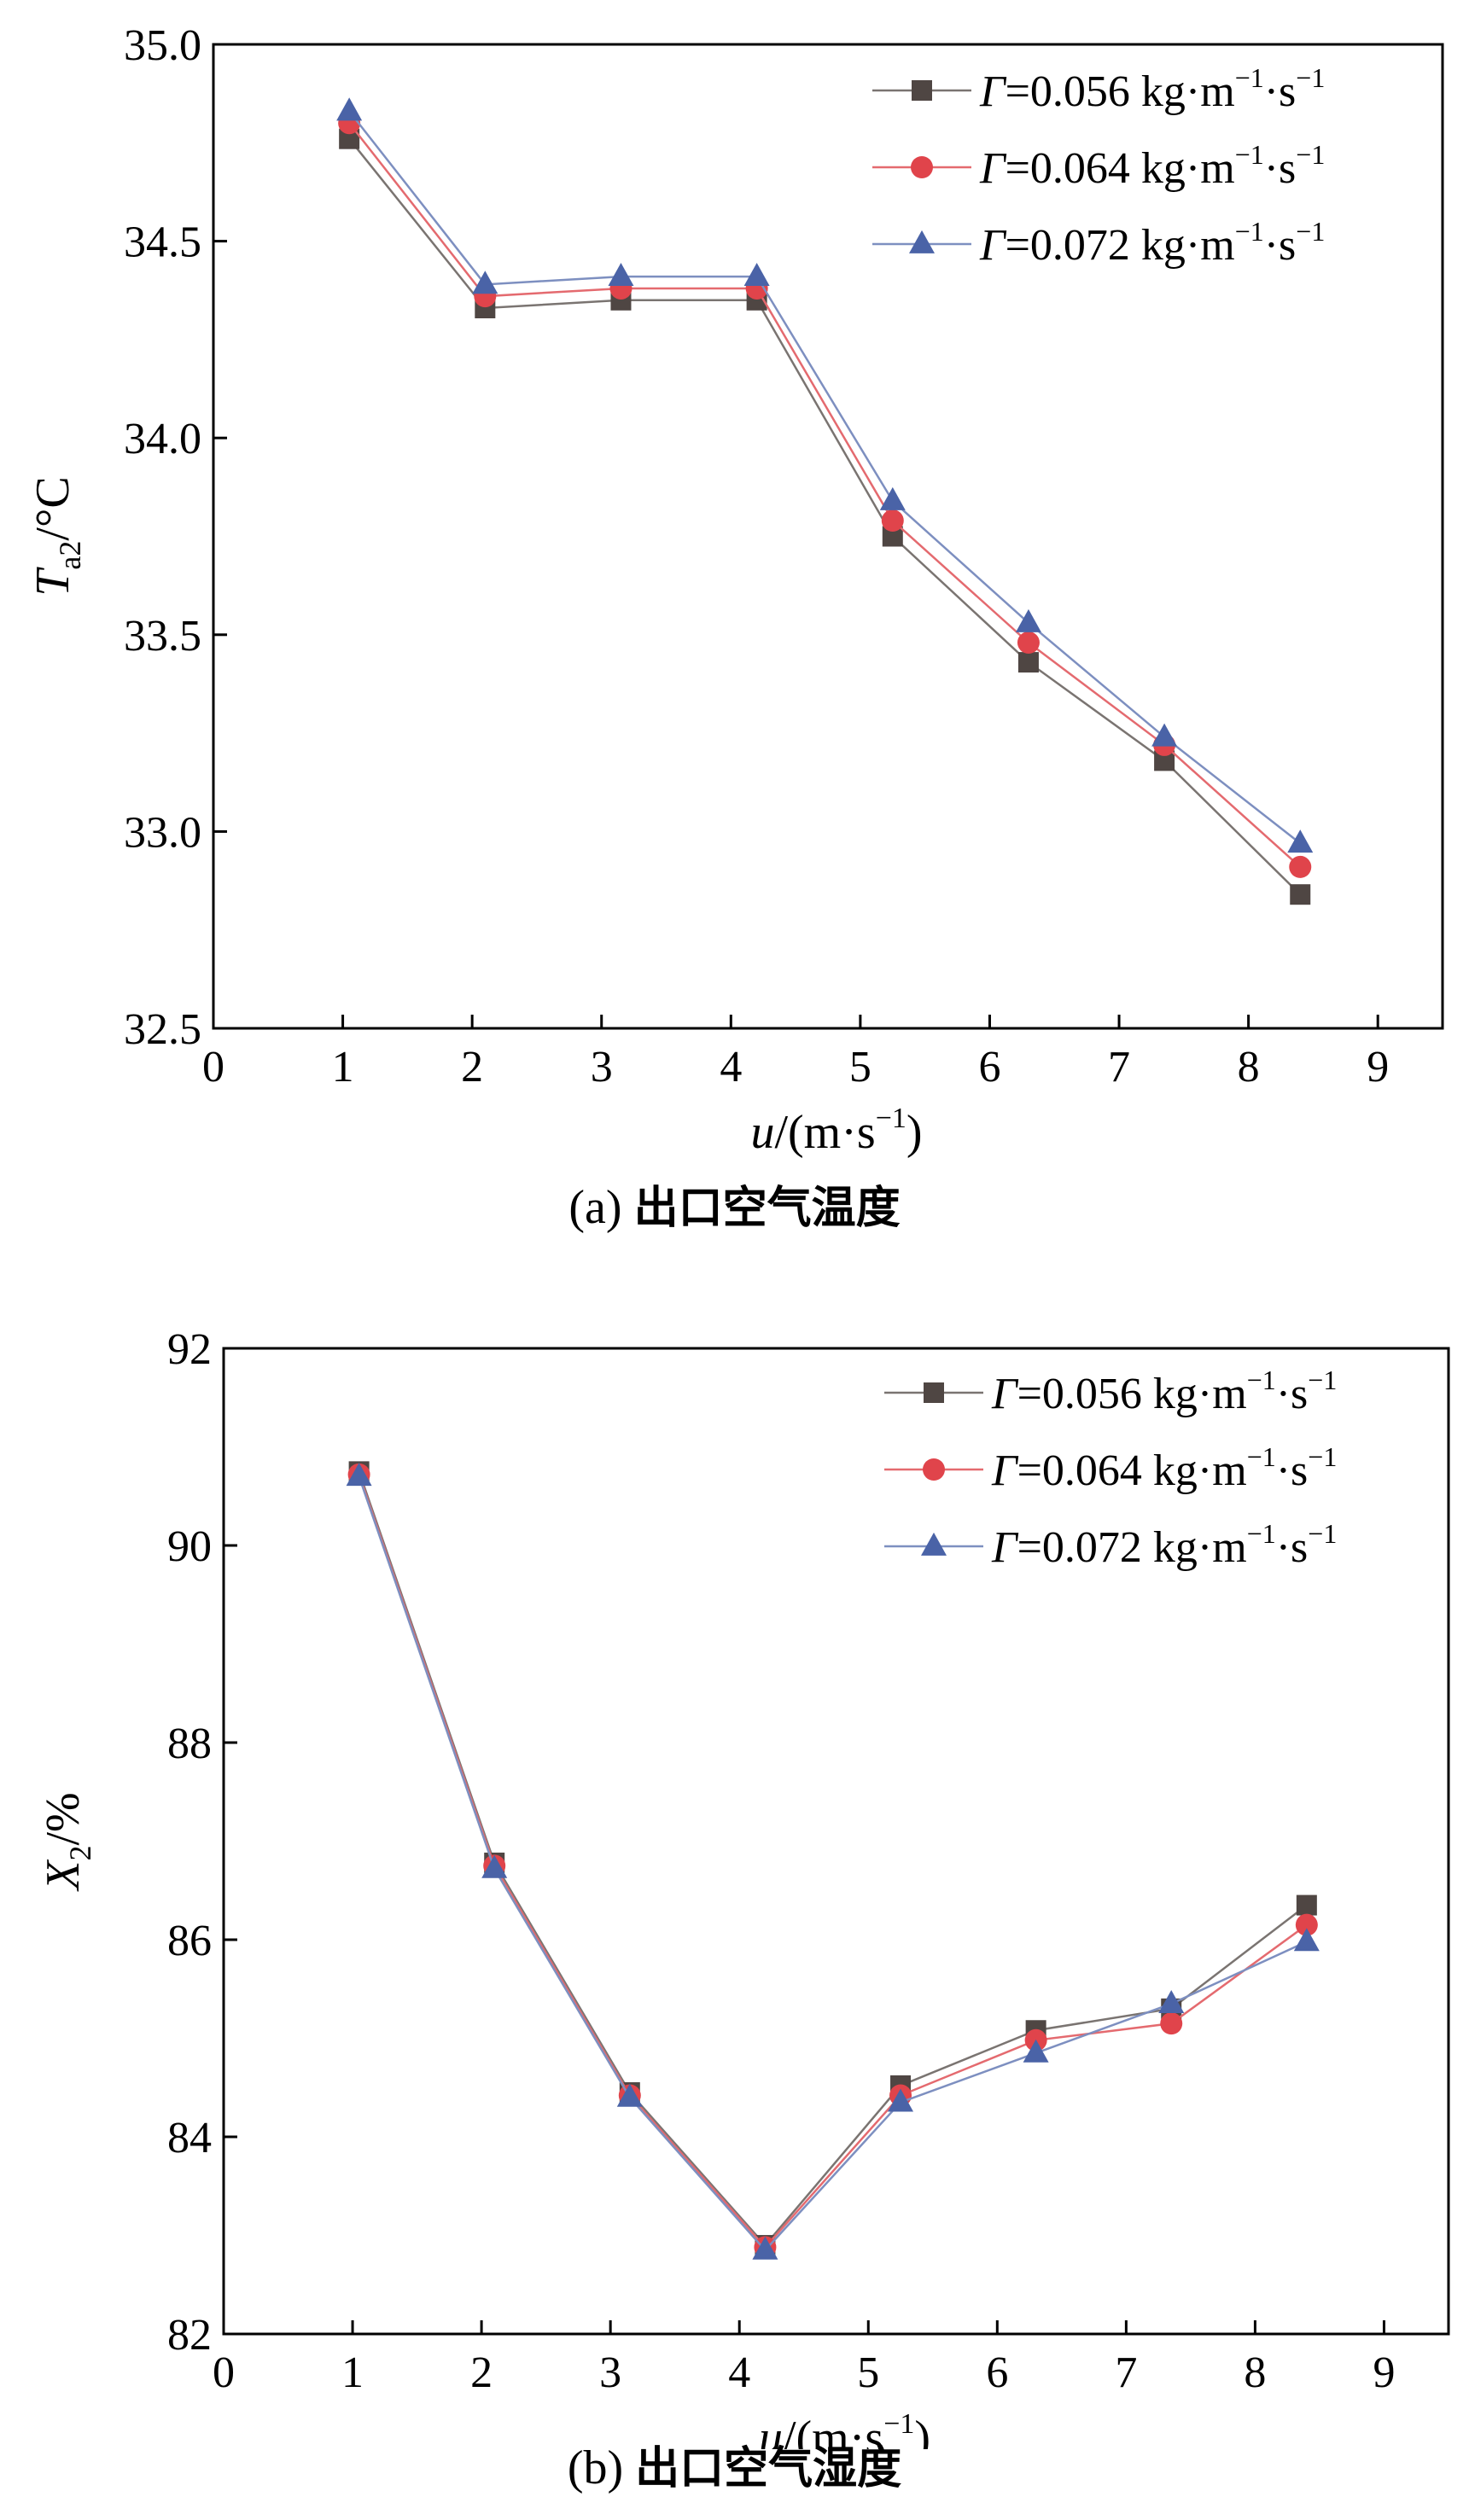  I want to click on y-tick-label-88: 88, so click(189, 1744).